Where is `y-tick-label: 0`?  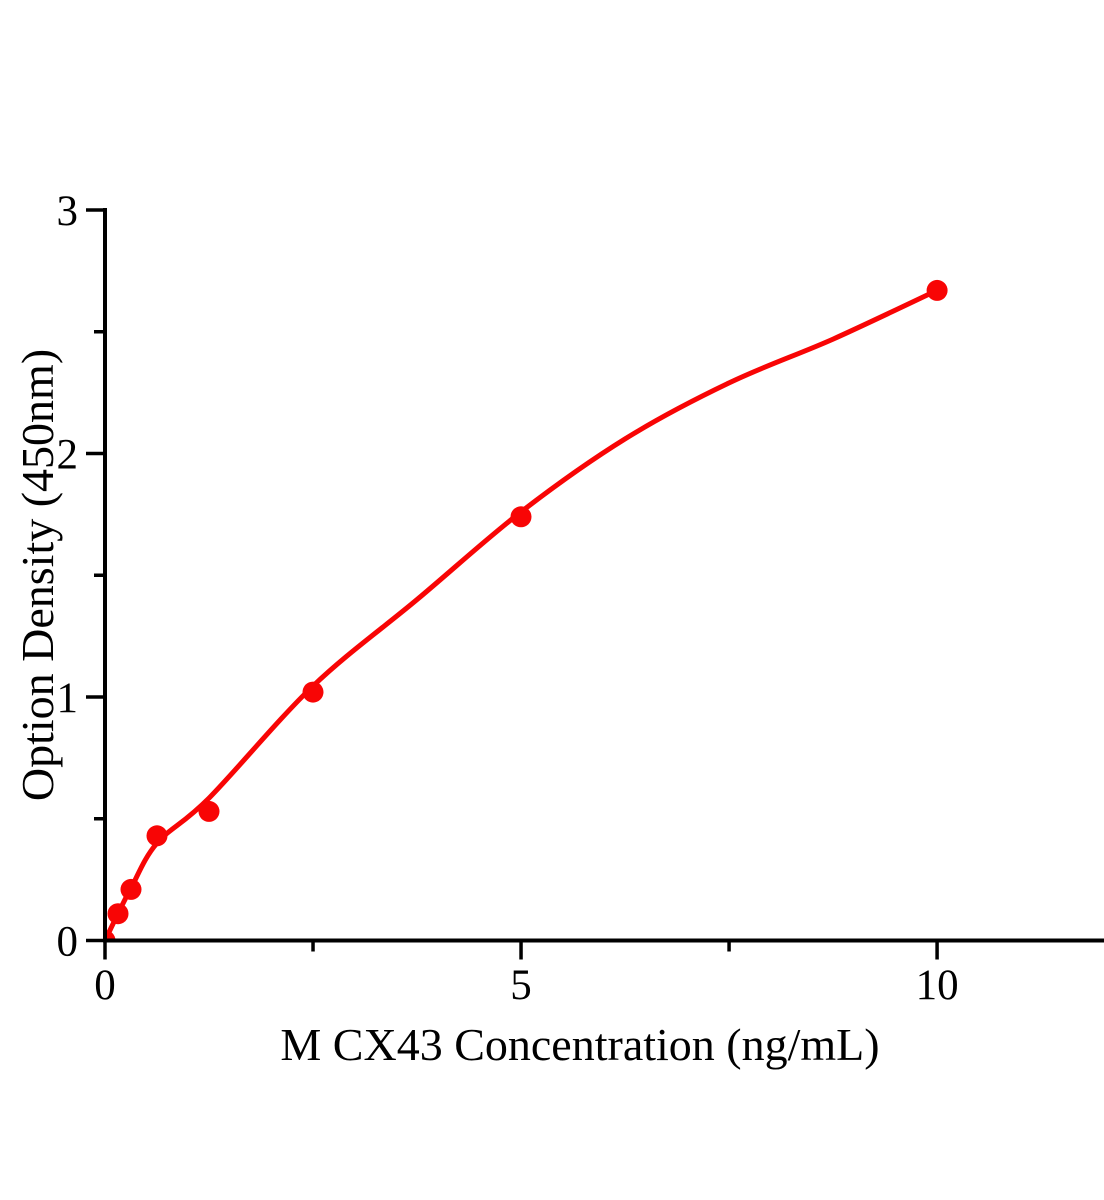 y-tick-label: 0 is located at coordinates (68, 942).